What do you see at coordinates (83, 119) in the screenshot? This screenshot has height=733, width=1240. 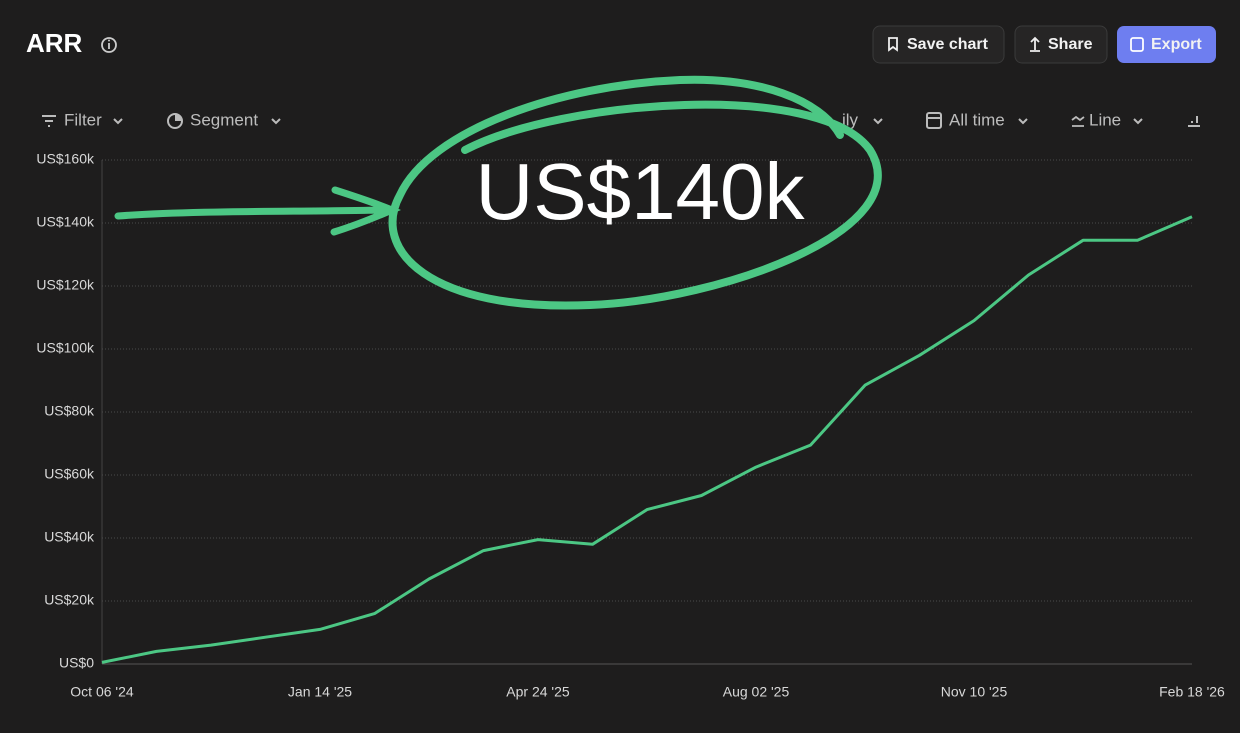 I see `filter-control: Filter` at bounding box center [83, 119].